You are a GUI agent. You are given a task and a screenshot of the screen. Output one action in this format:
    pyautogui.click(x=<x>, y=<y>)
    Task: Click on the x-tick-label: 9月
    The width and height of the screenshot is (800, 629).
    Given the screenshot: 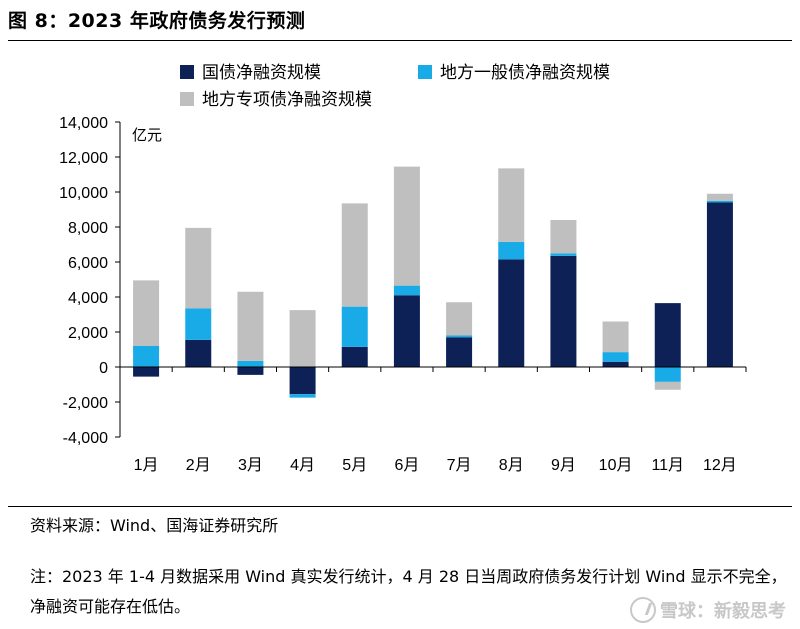 What is the action you would take?
    pyautogui.click(x=563, y=465)
    